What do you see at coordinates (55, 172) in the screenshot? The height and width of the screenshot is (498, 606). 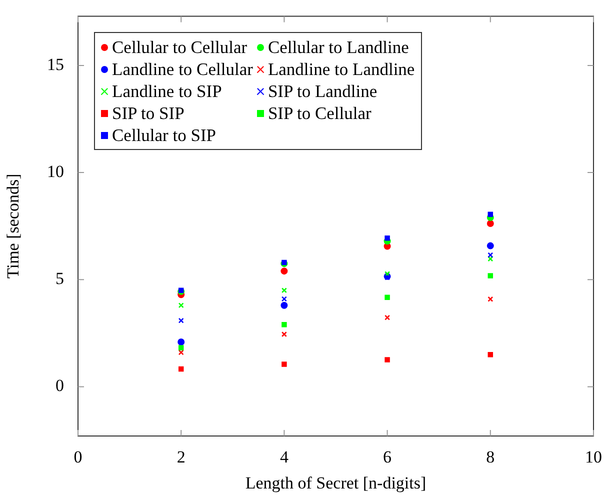 I see `y-tick-label: 10` at bounding box center [55, 172].